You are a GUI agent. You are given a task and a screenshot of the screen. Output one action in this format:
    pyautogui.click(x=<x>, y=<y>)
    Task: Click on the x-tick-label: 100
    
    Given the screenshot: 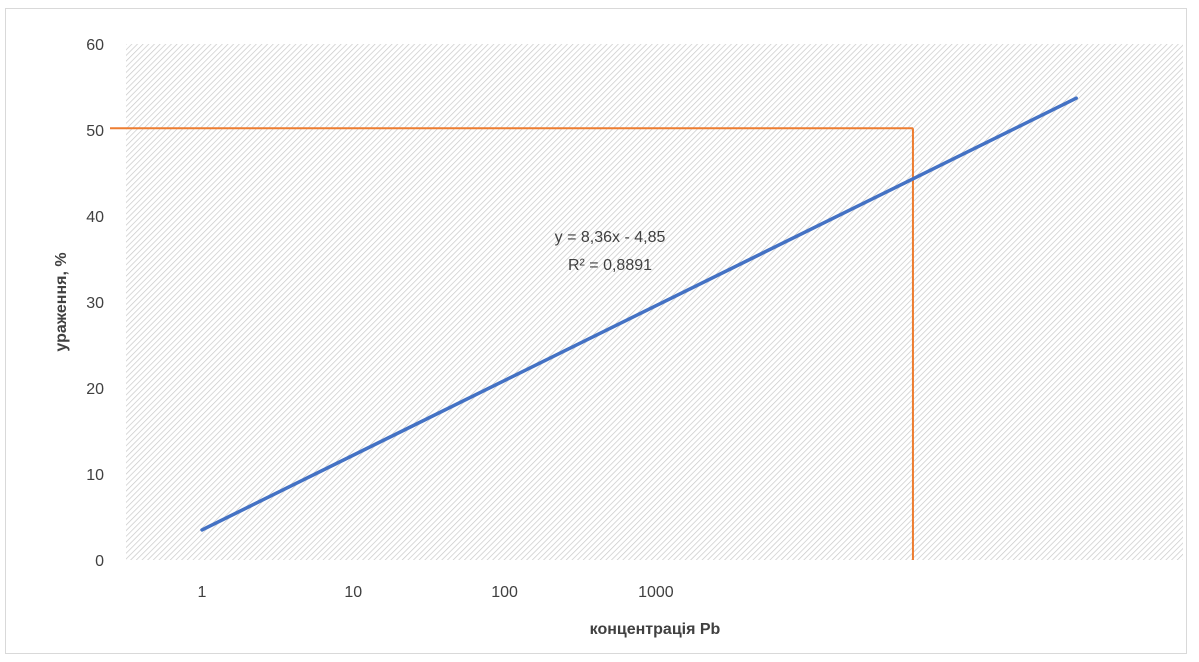 What is the action you would take?
    pyautogui.click(x=504, y=592)
    